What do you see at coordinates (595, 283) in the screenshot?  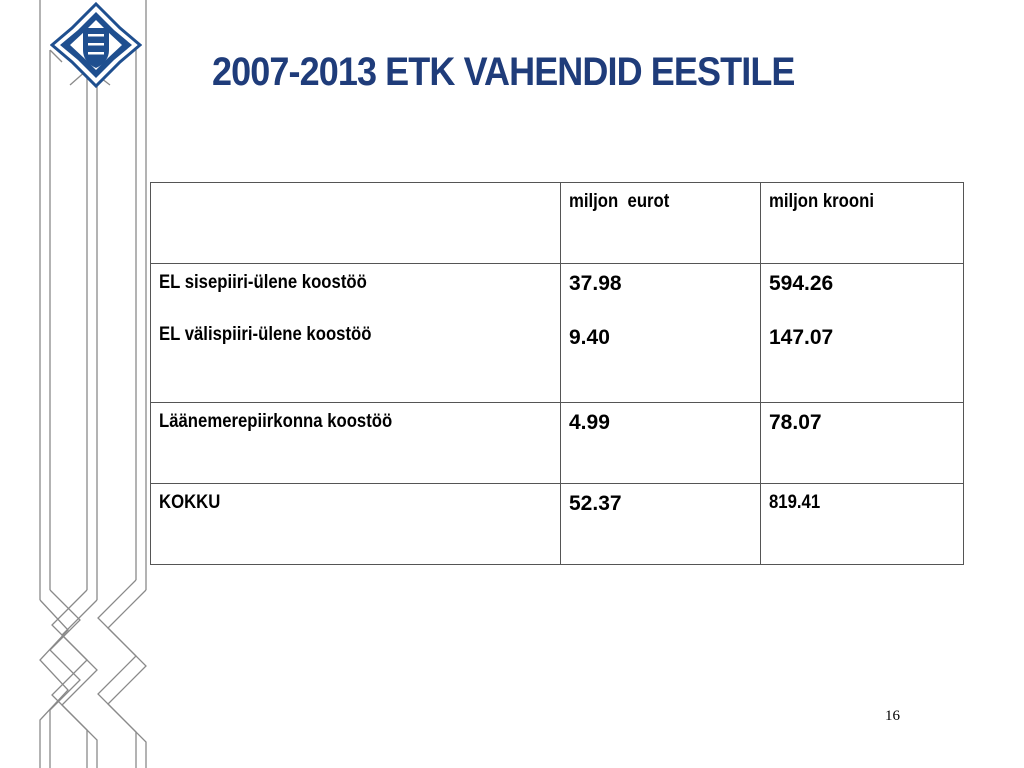 I see `value-eur-internal: 37.98` at bounding box center [595, 283].